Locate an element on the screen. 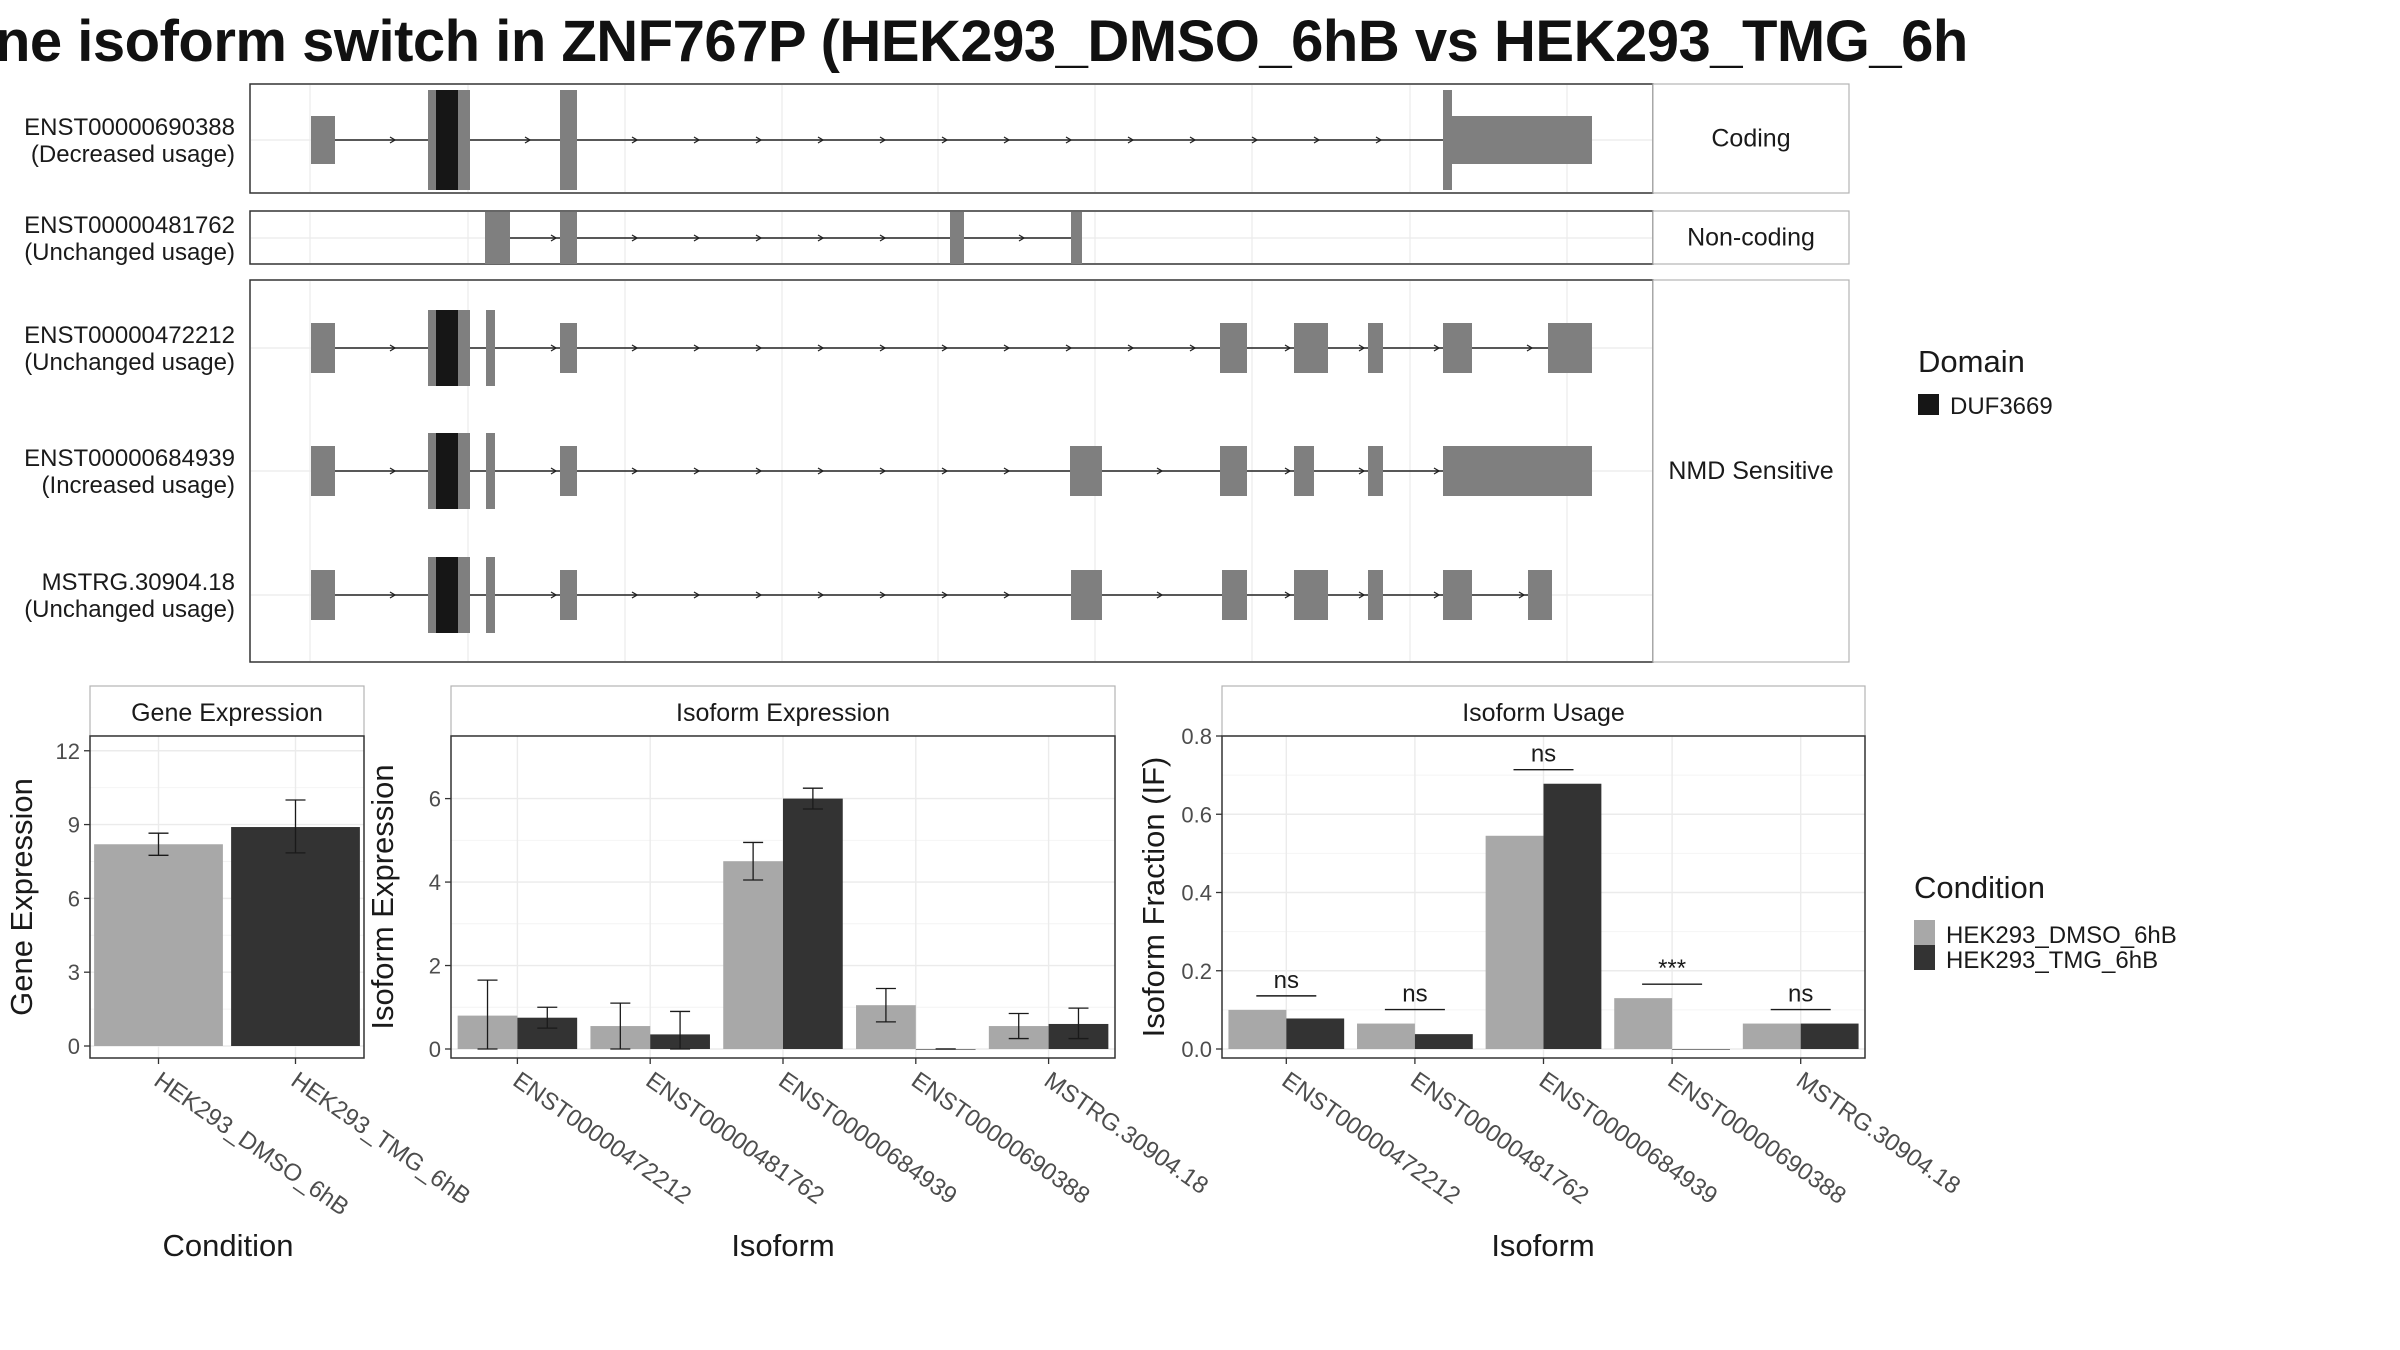  legend-label: DUF3669 is located at coordinates (2001, 406).